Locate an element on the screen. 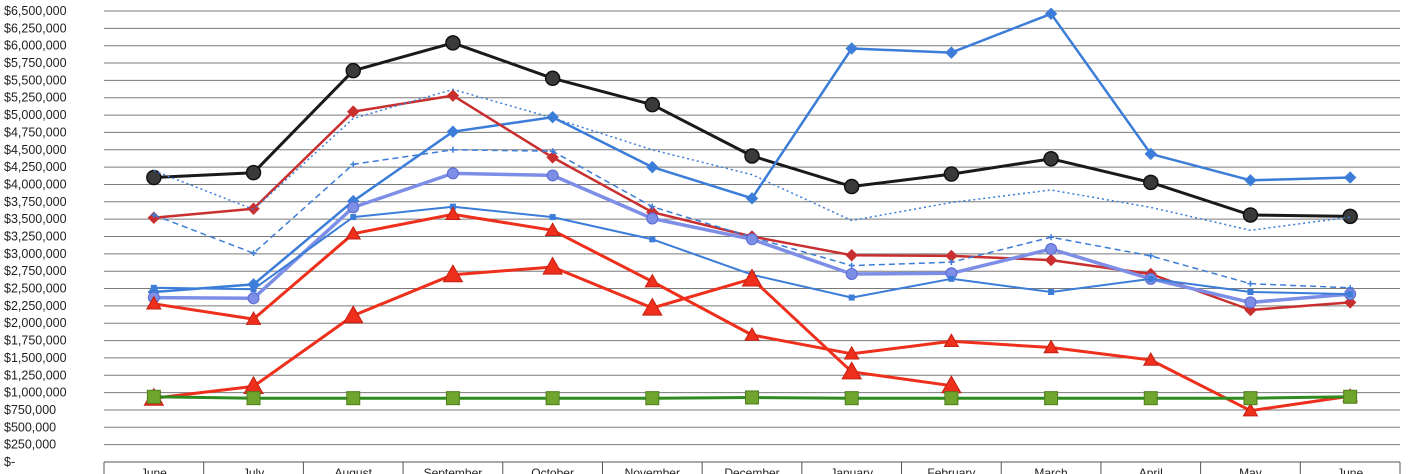 The width and height of the screenshot is (1417, 474). y-tick-label: $4,000,000 is located at coordinates (35, 184).